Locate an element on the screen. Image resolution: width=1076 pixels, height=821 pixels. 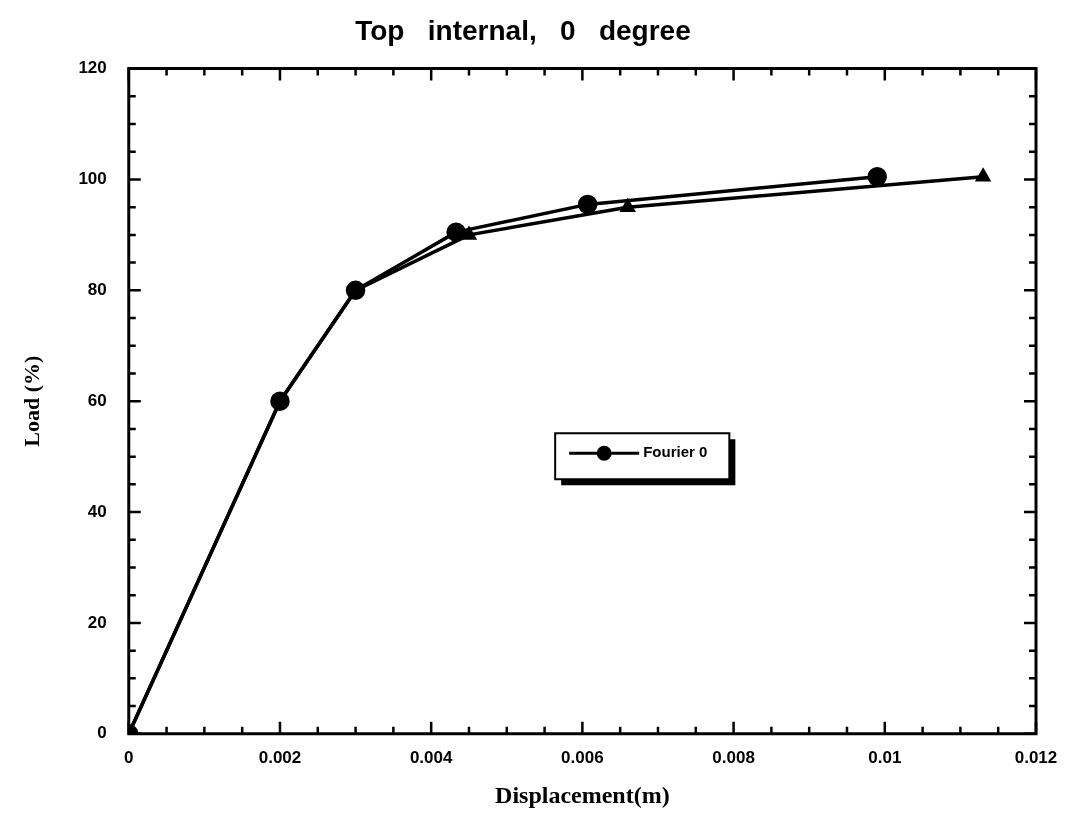
y-tick-label: 20 is located at coordinates (97, 622).